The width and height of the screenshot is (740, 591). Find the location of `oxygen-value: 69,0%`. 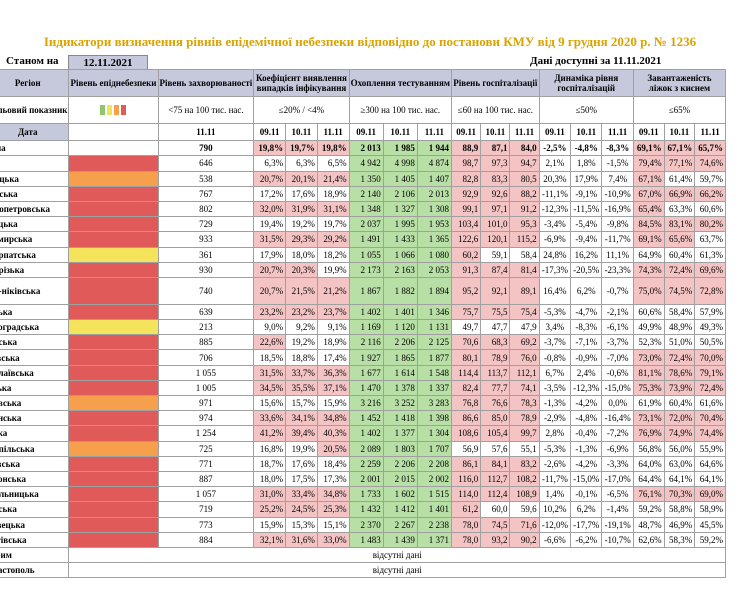

oxygen-value: 69,0% is located at coordinates (710, 494).